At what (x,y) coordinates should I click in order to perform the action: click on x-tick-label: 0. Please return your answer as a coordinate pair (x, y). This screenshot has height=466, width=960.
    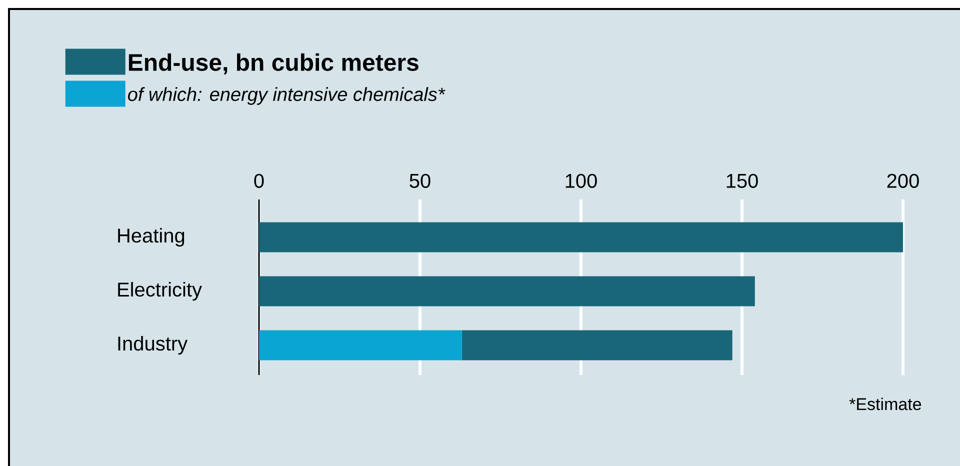
    Looking at the image, I should click on (259, 181).